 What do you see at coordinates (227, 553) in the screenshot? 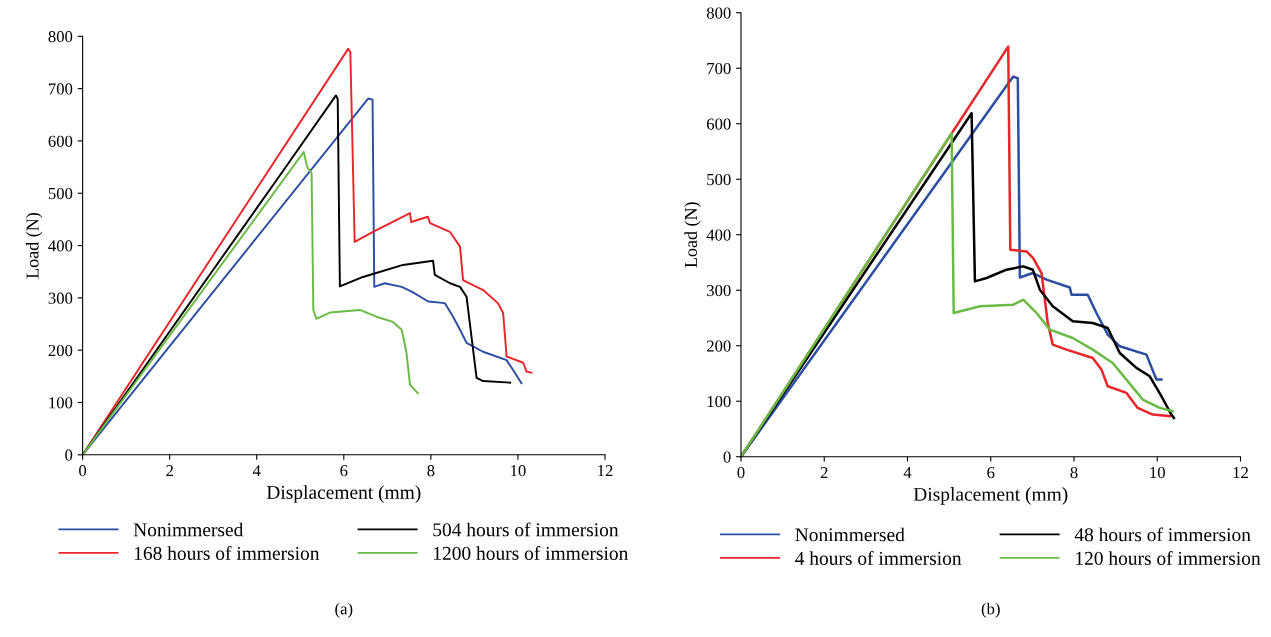
I see `legend-label: 168 hours of immersion` at bounding box center [227, 553].